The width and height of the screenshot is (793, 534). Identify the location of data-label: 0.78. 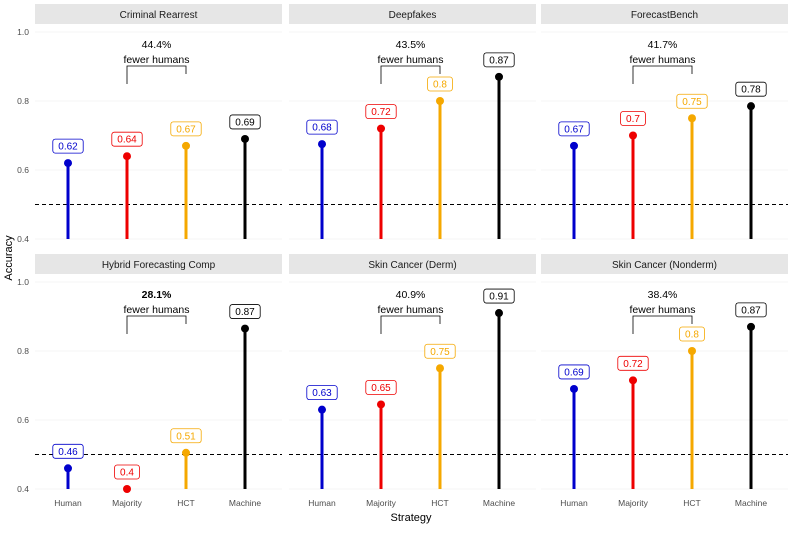
(751, 90).